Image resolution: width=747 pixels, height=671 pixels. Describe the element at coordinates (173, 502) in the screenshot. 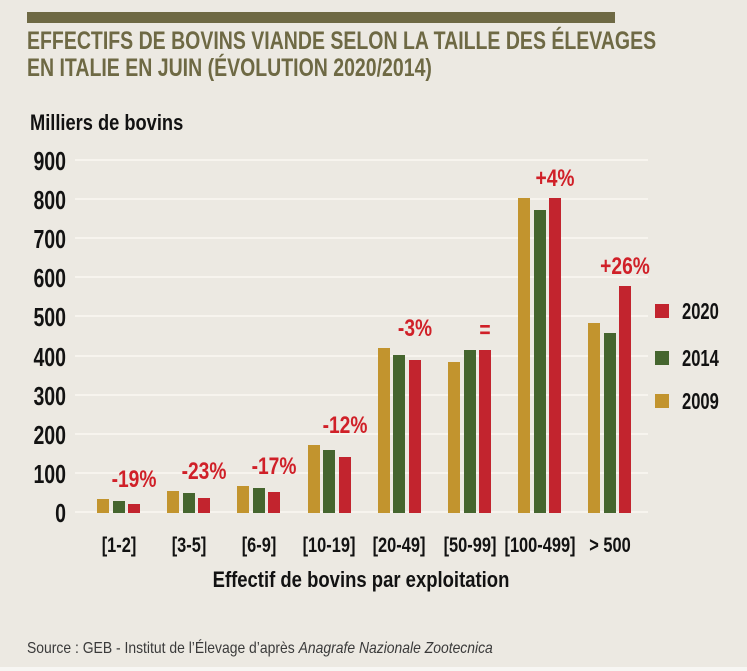

I see `bar-2009-[3-5]` at that location.